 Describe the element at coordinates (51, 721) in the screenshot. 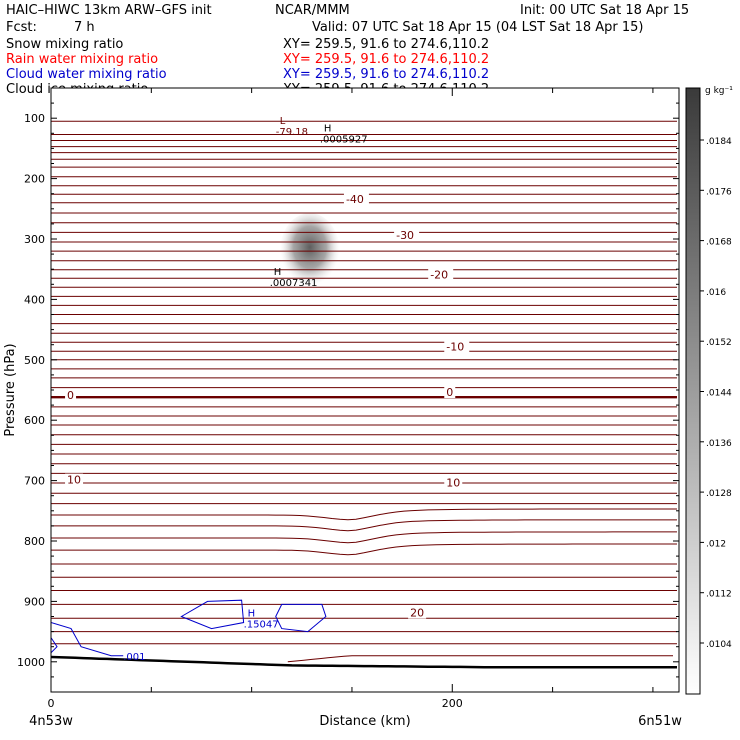

I see `x-endpoint-left: 4n53w` at that location.